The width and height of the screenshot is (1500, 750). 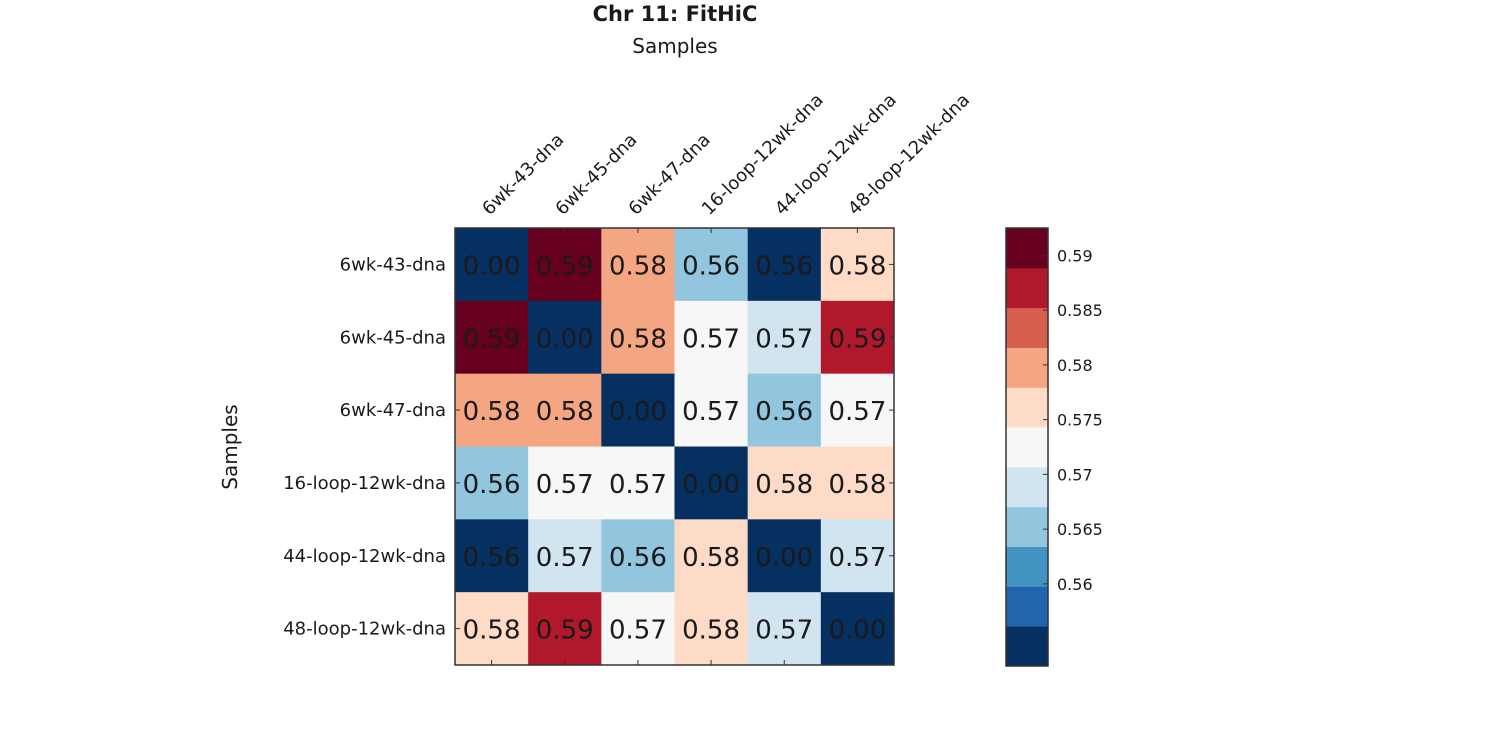 I want to click on x-tick-label: 44-loop-12wk-dna, so click(x=836, y=155).